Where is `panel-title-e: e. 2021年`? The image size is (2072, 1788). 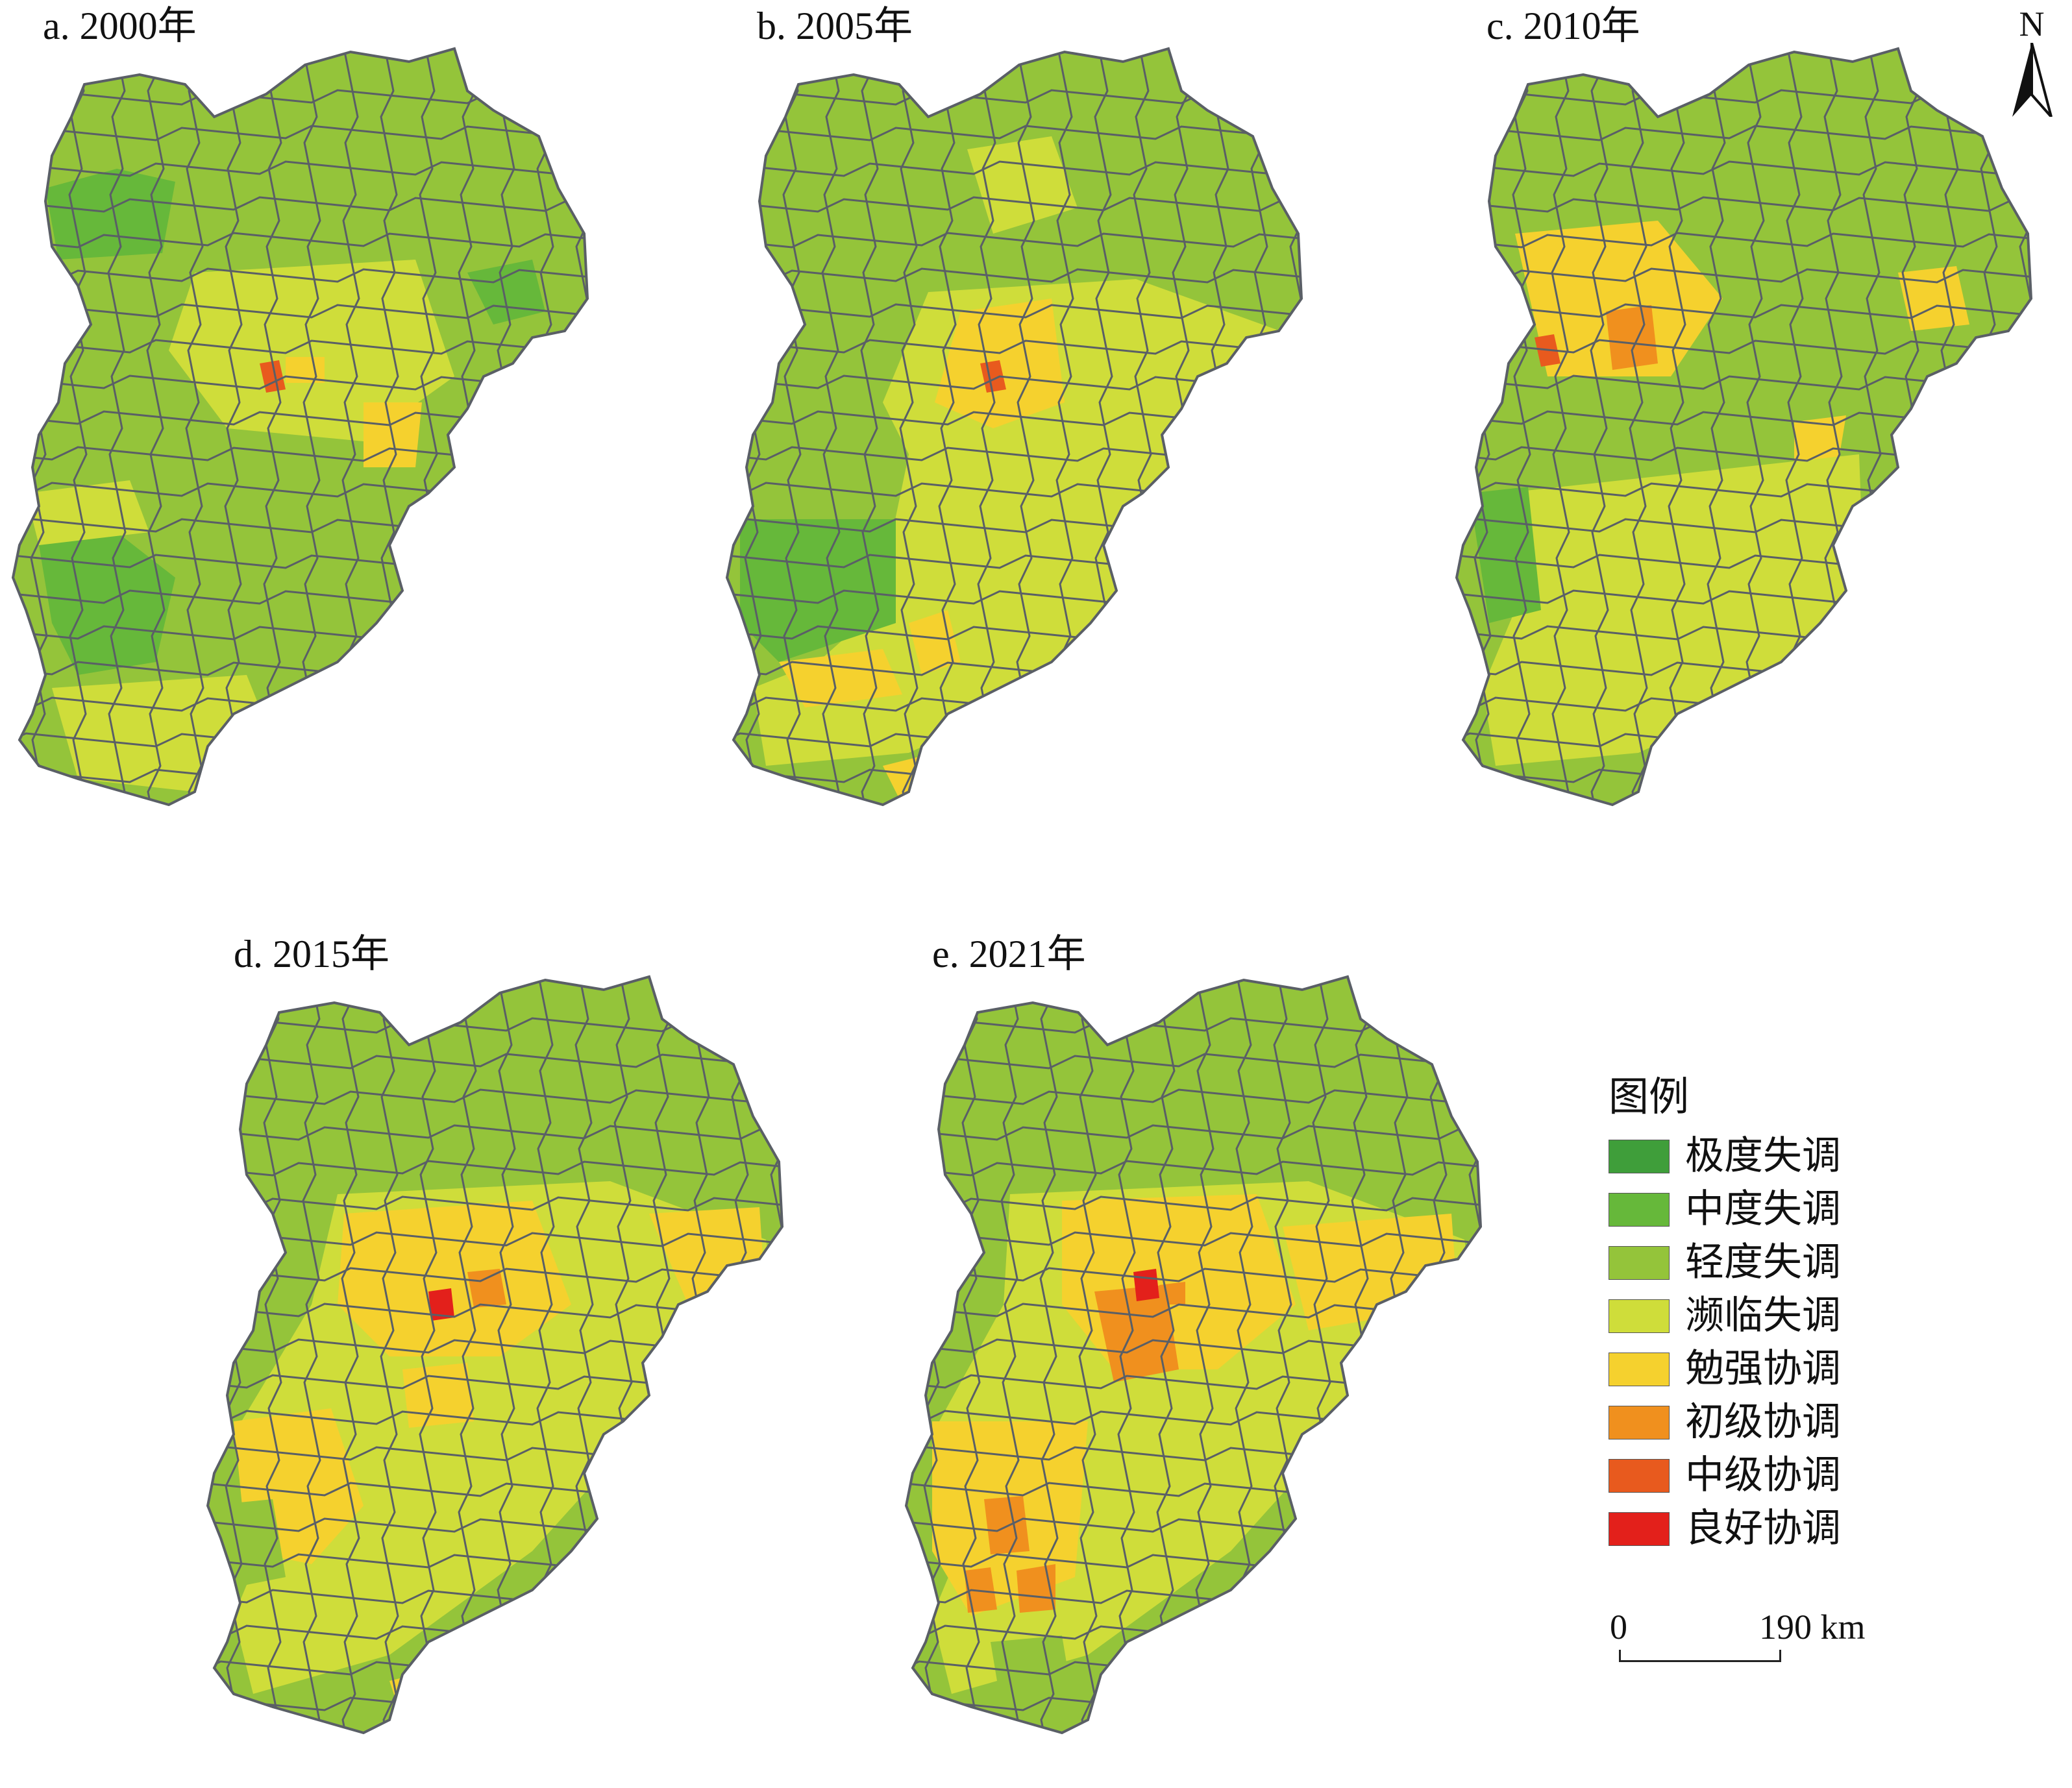 panel-title-e: e. 2021年 is located at coordinates (1009, 954).